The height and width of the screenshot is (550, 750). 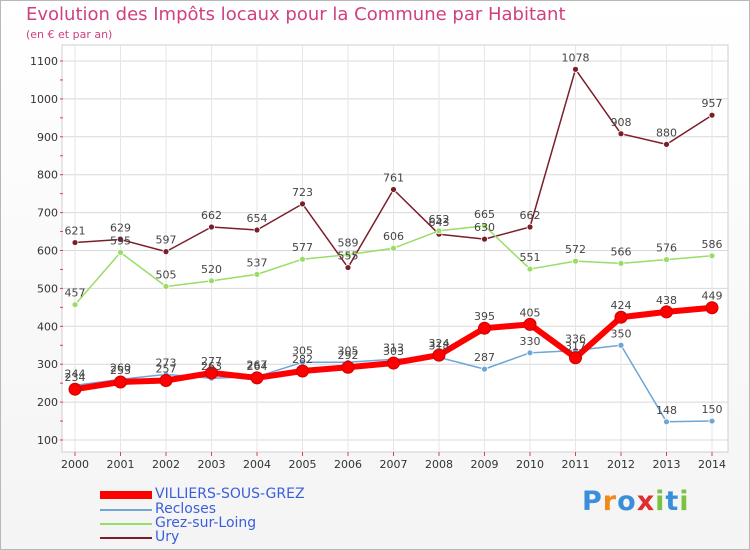 What do you see at coordinates (484, 227) in the screenshot?
I see `data-label: 630` at bounding box center [484, 227].